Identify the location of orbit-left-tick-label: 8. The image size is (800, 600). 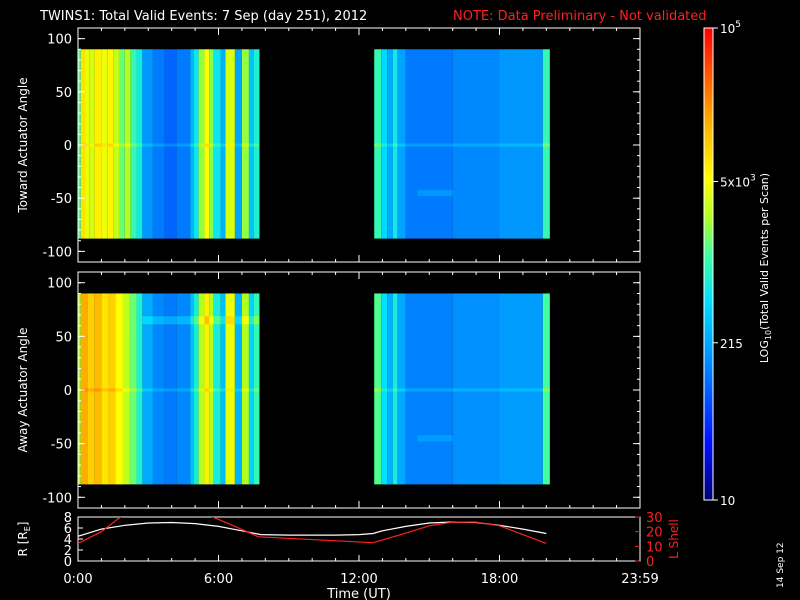
(68, 518).